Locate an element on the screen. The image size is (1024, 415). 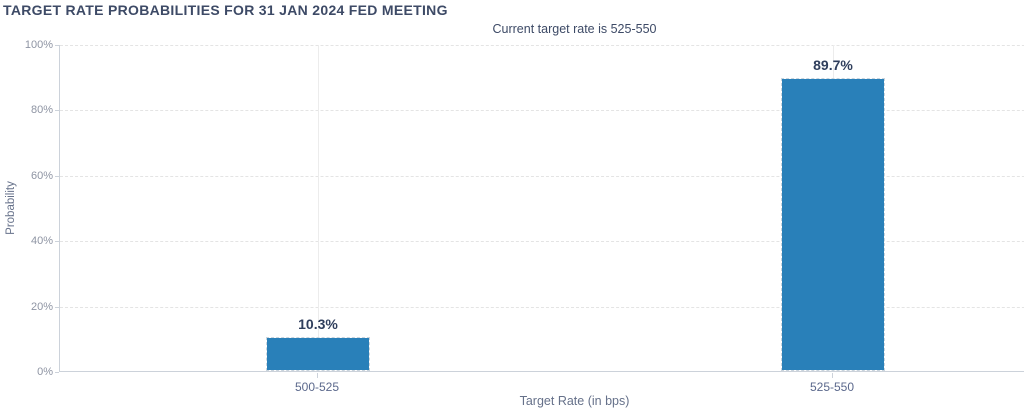
x-axis-title: Target Rate (in bps) is located at coordinates (574, 401).